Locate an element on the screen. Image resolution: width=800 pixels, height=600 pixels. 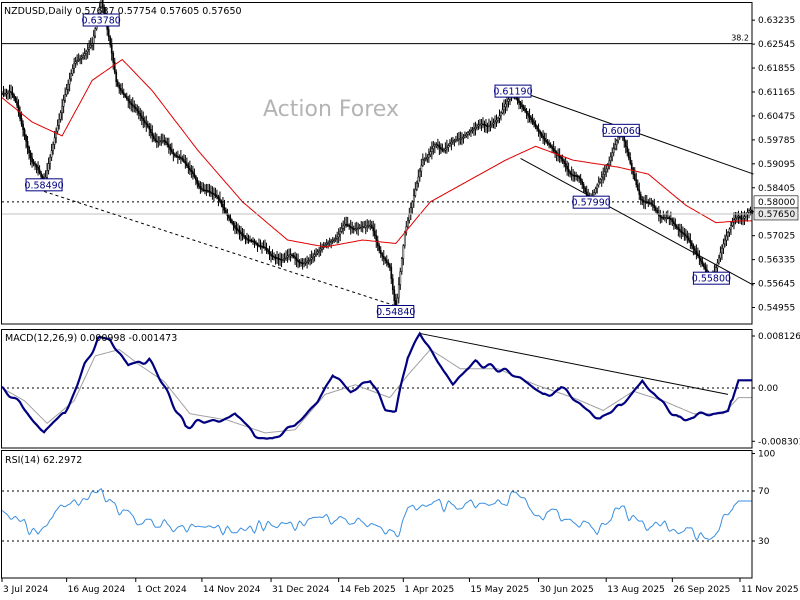
macd-axis-label: -0.008301 is located at coordinates (779, 442).